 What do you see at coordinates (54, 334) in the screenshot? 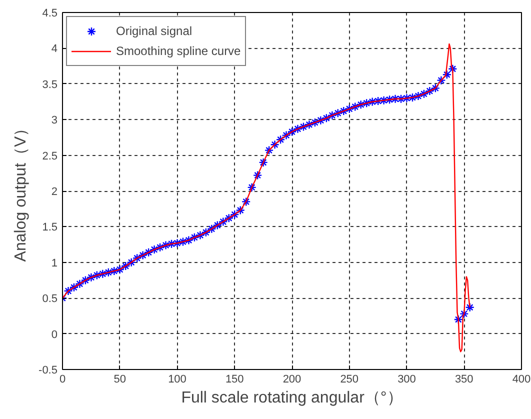
I see `y-tick-label: 0` at bounding box center [54, 334].